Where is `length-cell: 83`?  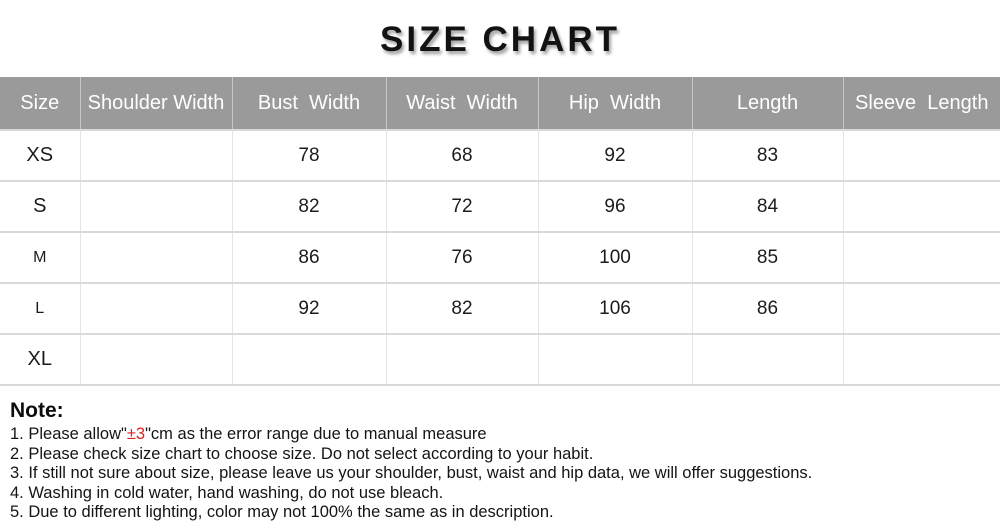 length-cell: 83 is located at coordinates (767, 156).